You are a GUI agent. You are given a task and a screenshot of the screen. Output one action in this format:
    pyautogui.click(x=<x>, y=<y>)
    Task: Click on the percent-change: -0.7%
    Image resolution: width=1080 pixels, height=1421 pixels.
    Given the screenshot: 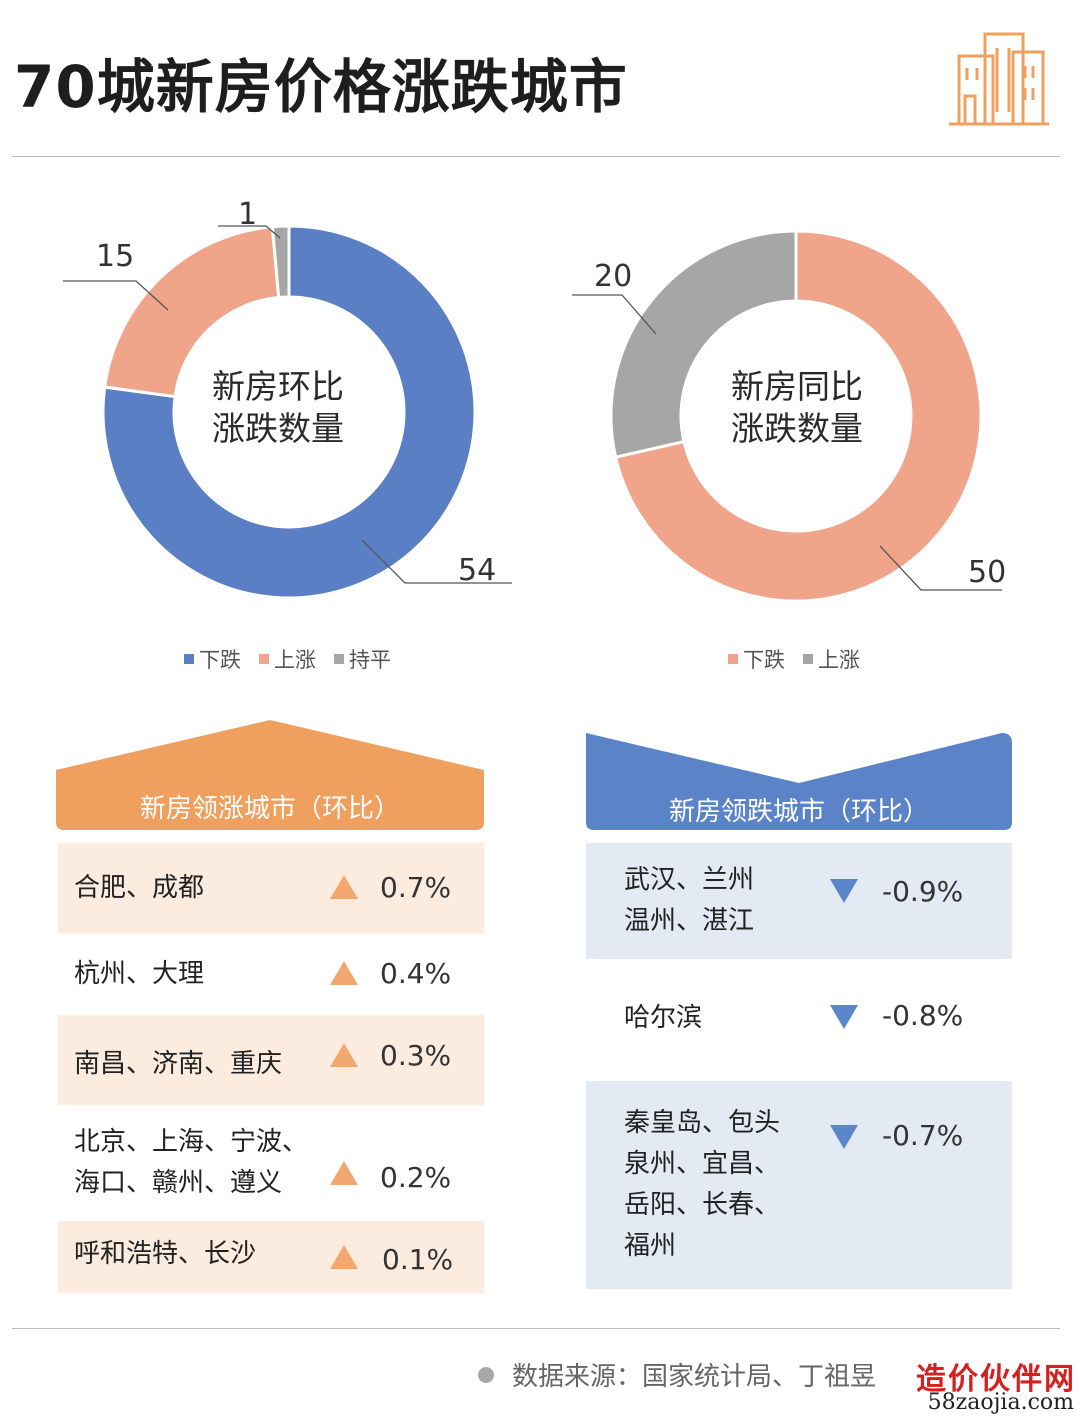 What is the action you would take?
    pyautogui.click(x=923, y=1135)
    